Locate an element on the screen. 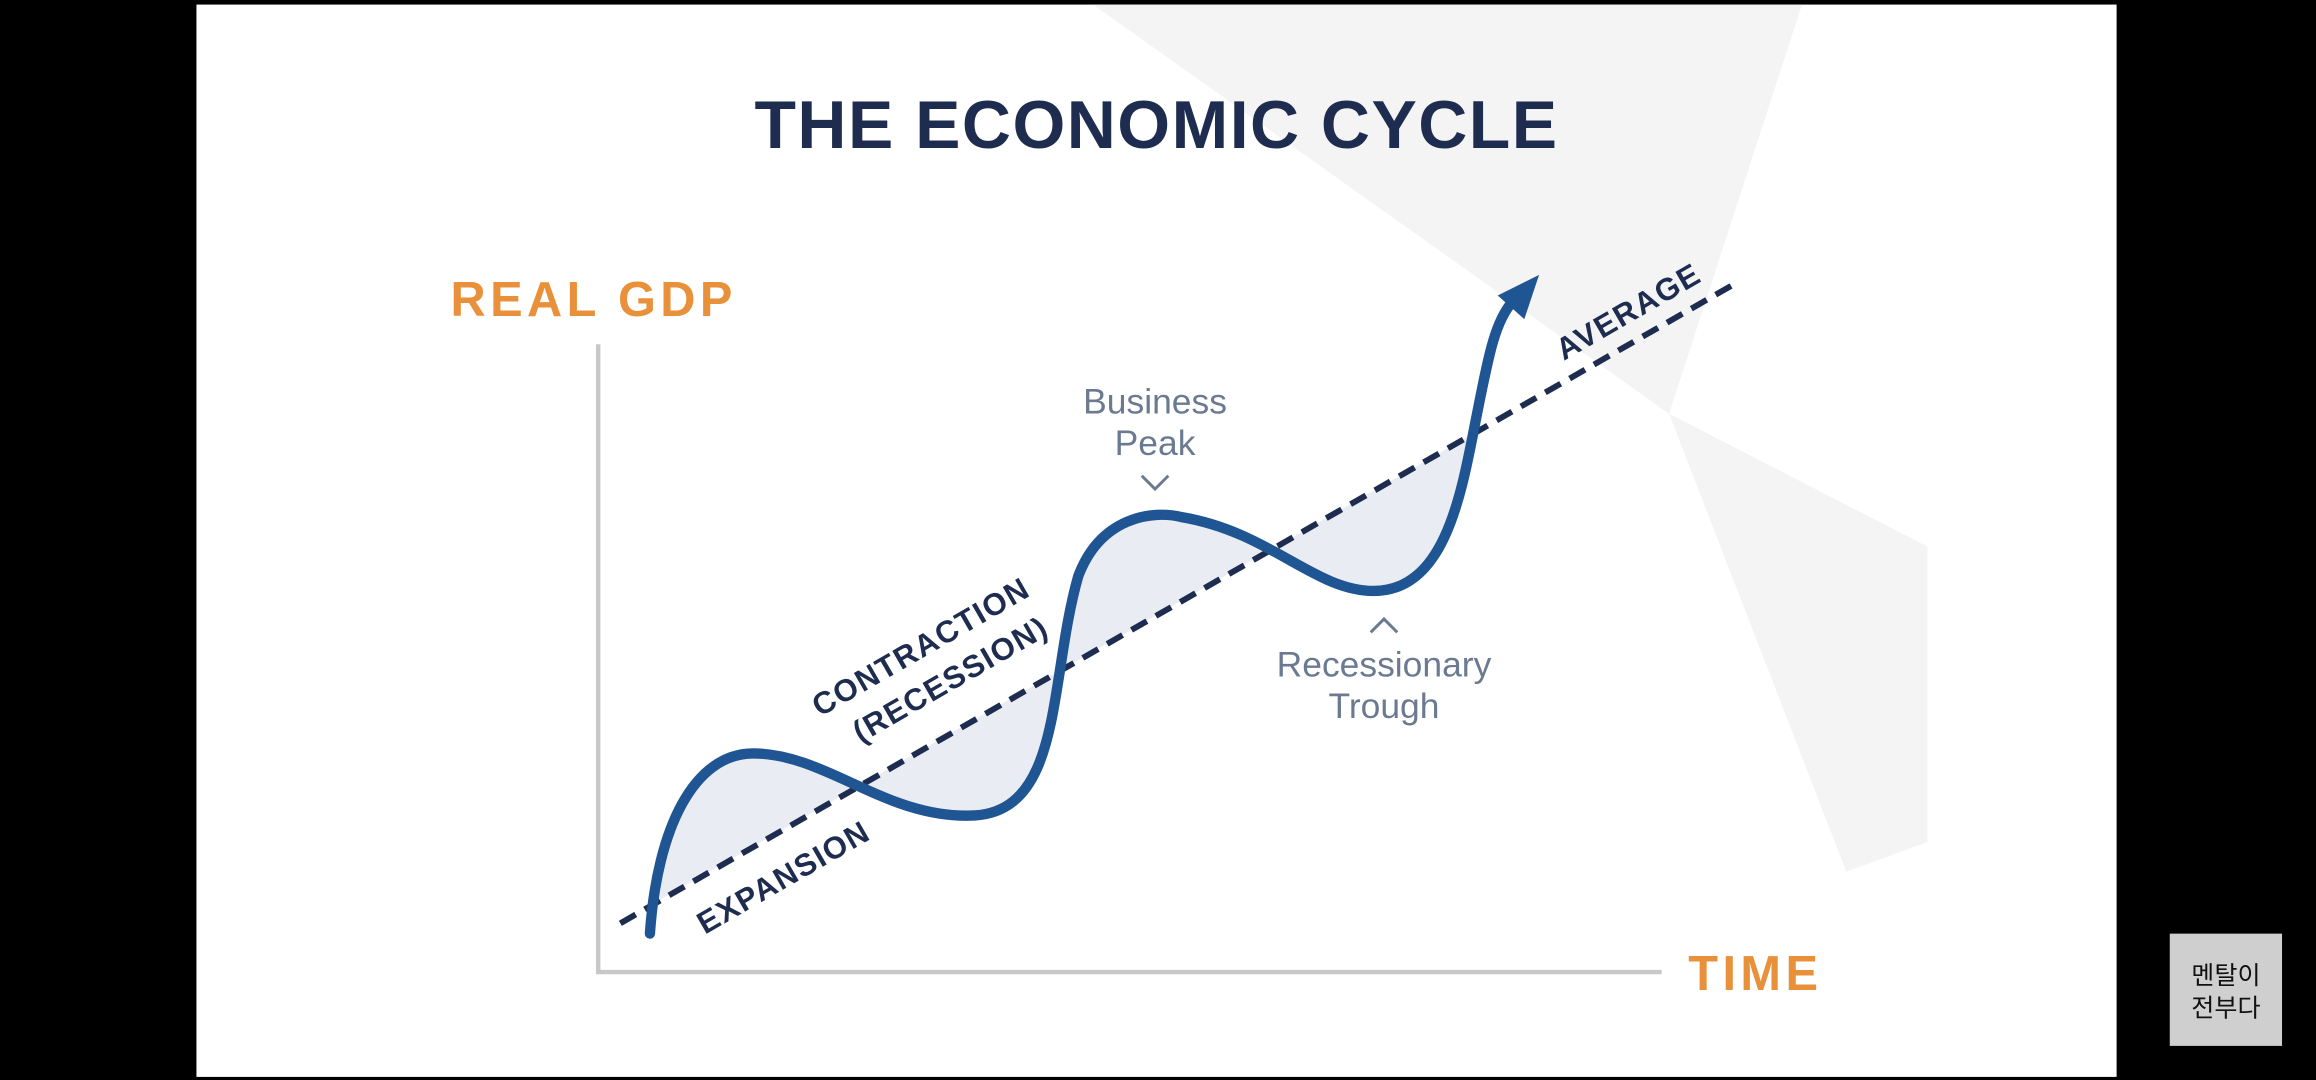  watermark-box is located at coordinates (2226, 989).